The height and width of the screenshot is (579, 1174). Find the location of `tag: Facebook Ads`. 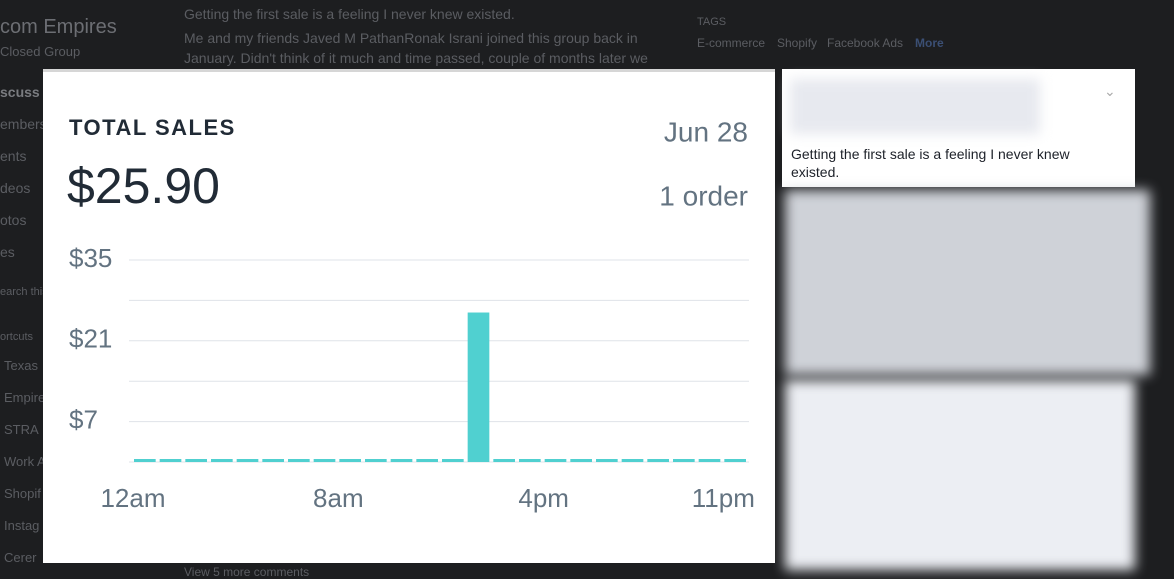

tag: Facebook Ads is located at coordinates (865, 43).